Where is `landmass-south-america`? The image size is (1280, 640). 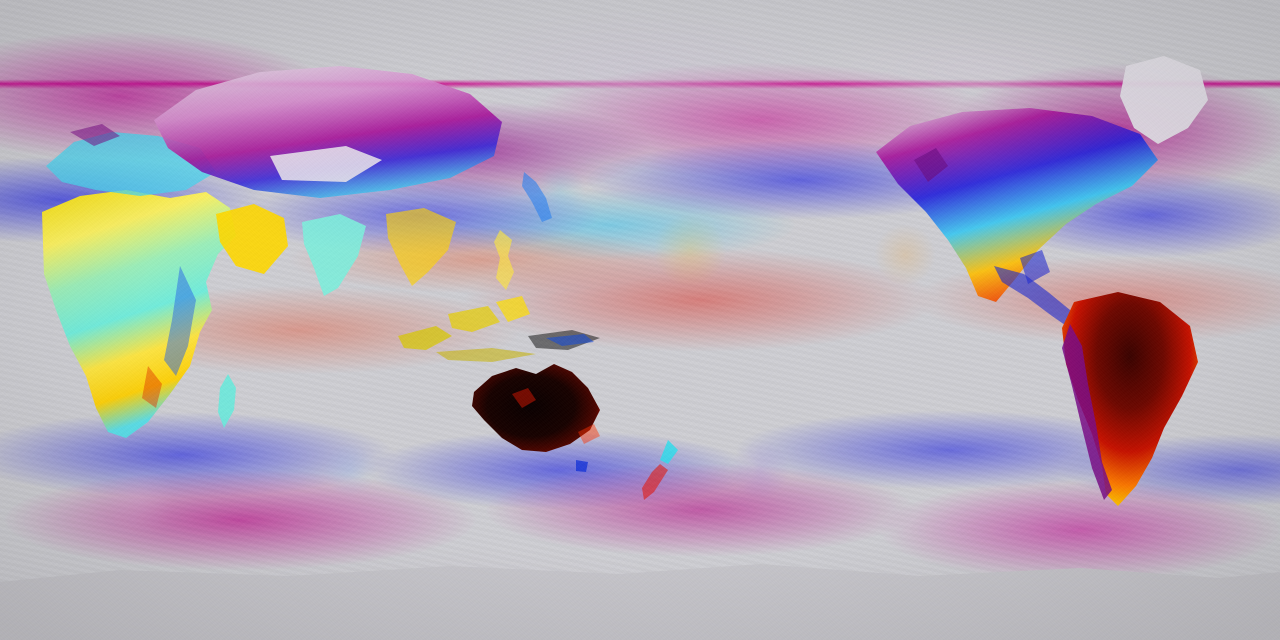 landmass-south-america is located at coordinates (1129, 401).